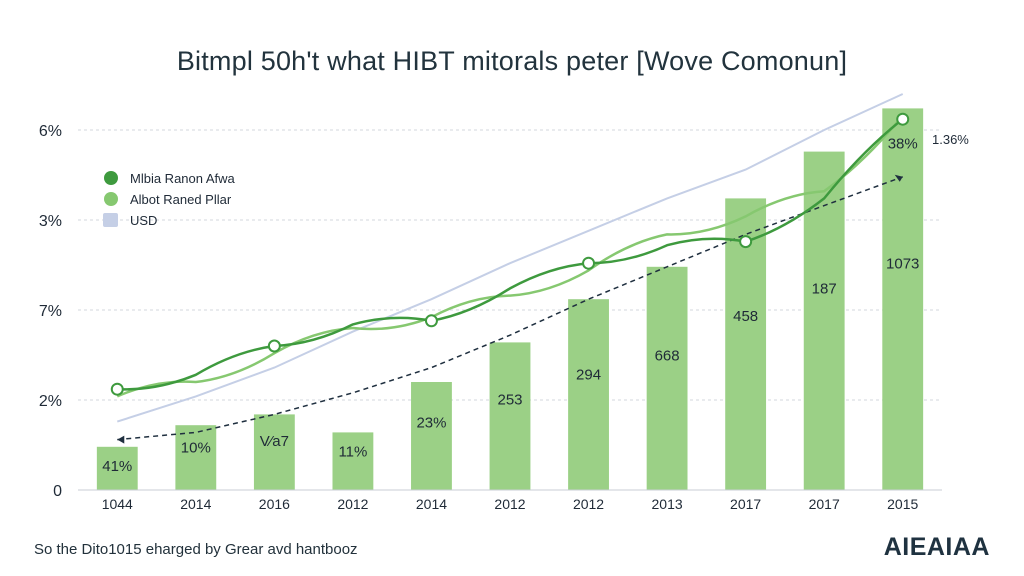 Image resolution: width=1024 pixels, height=576 pixels. I want to click on bar-value-label: V⁄a7, so click(274, 441).